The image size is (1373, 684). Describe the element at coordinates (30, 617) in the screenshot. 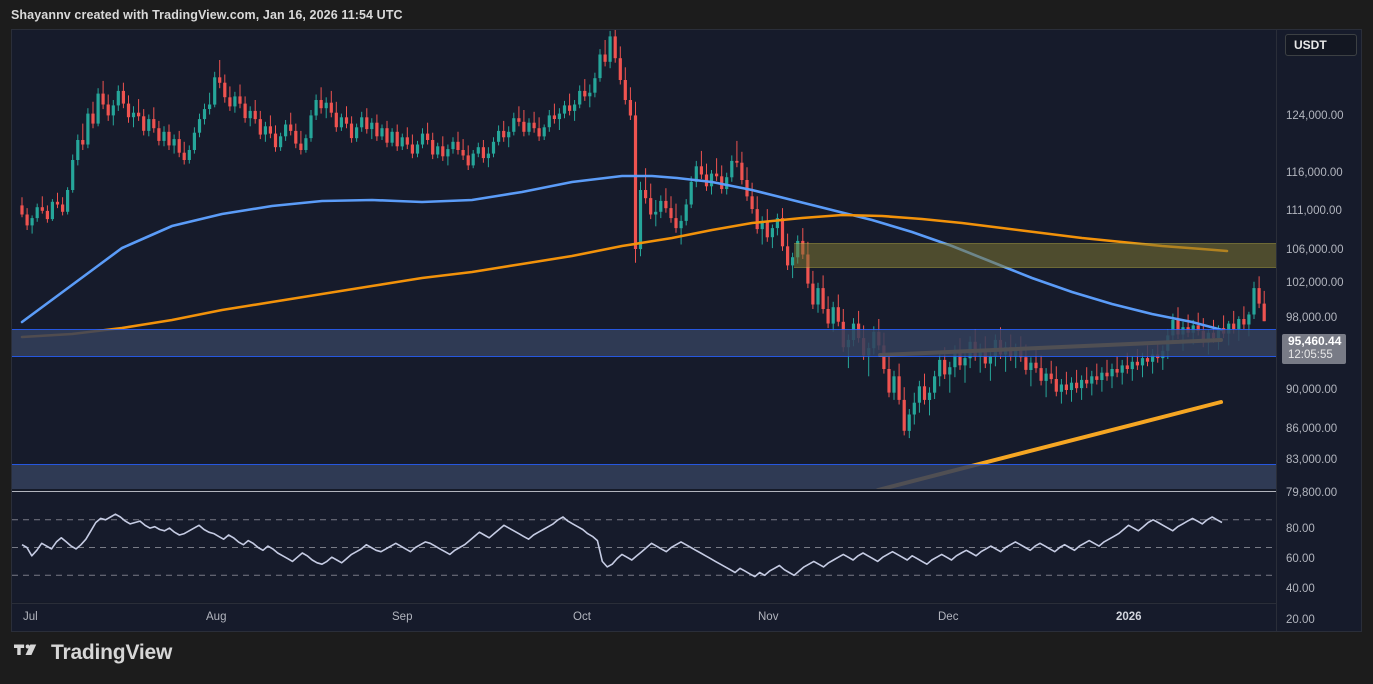

I see `time-axis-tick: Jul` at that location.